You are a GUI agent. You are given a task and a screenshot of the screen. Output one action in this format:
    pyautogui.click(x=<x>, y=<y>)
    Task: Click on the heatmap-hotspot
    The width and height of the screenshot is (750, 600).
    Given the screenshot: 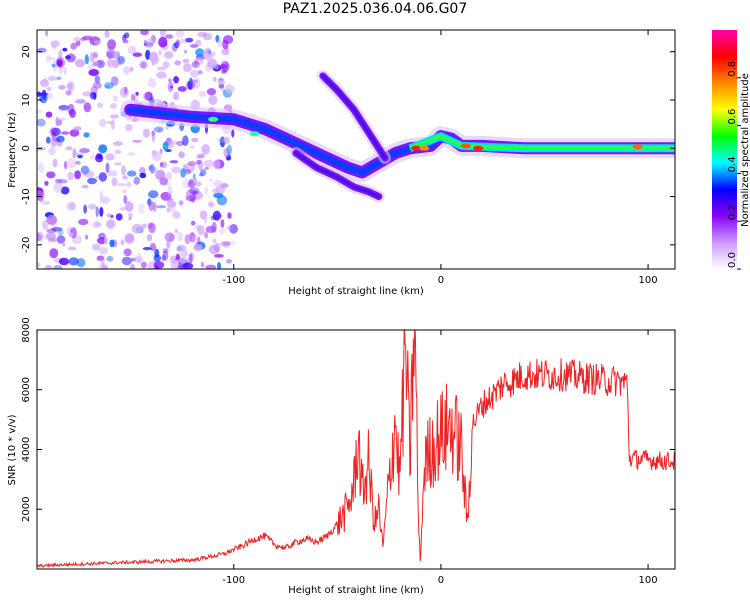 What is the action you would take?
    pyautogui.click(x=254, y=134)
    